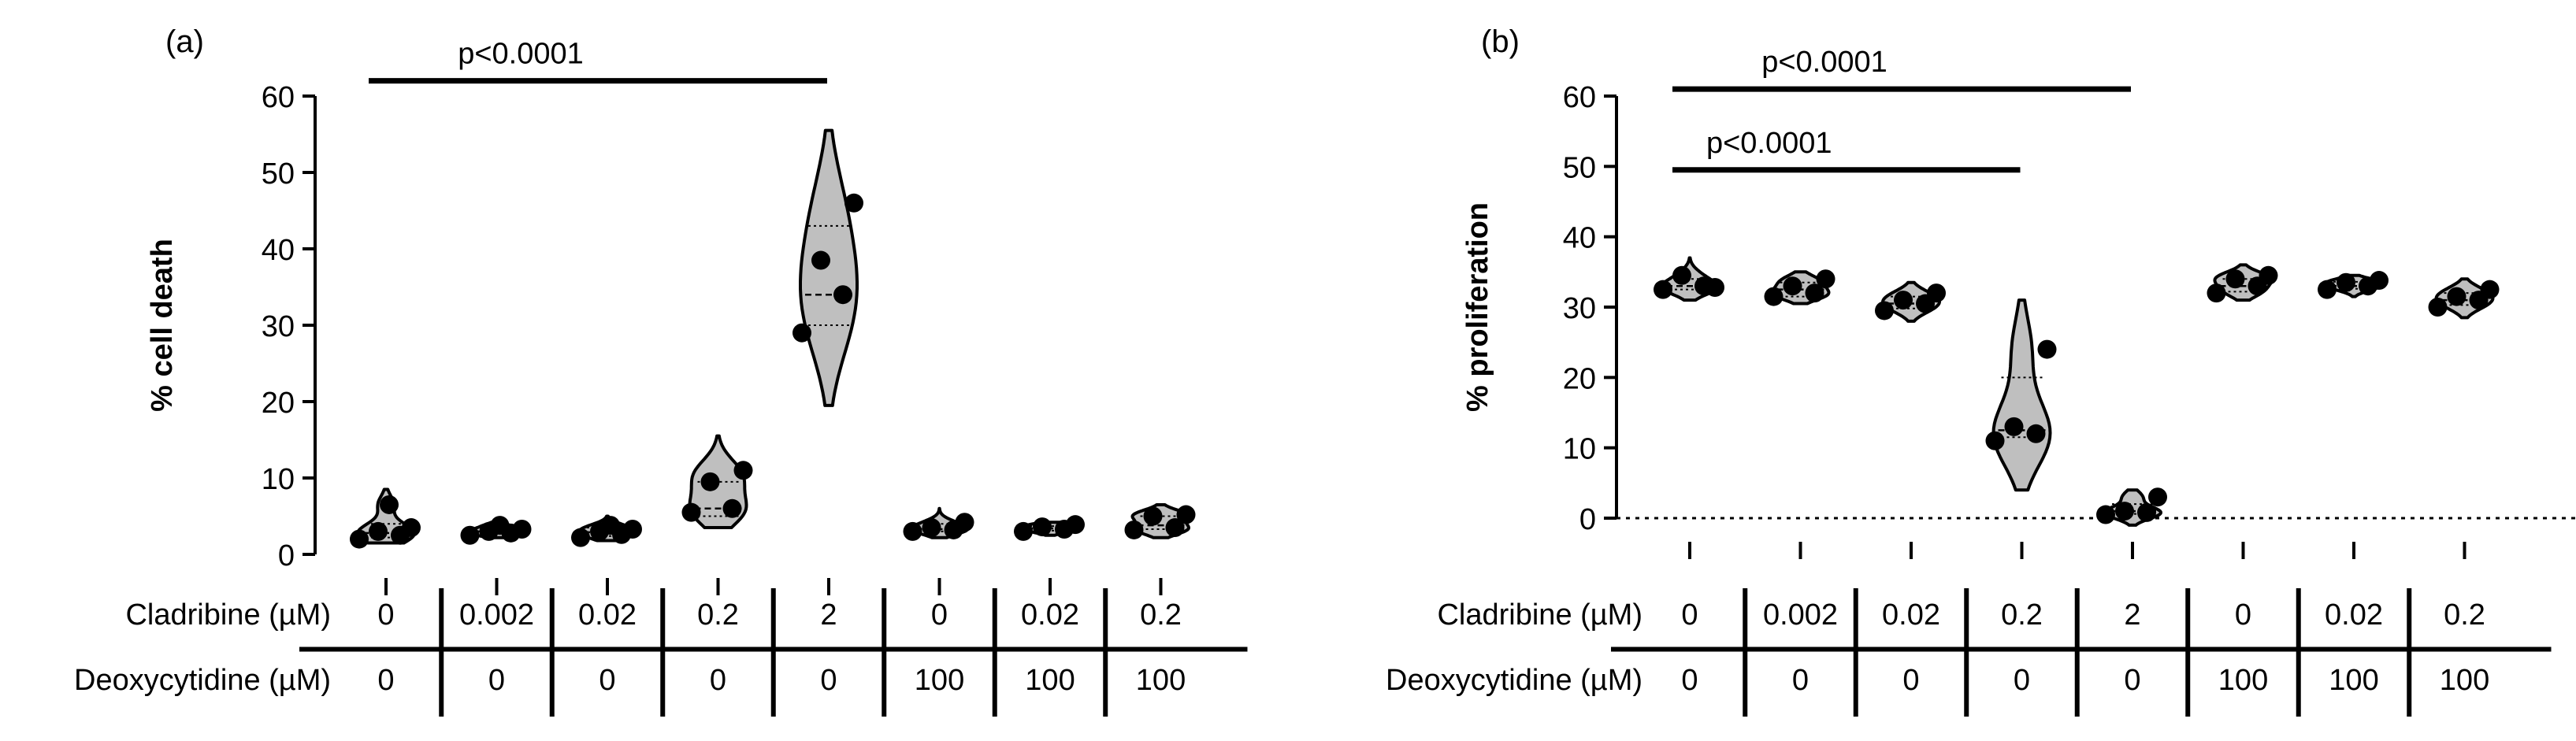  I want to click on violin-body, so click(2021, 395).